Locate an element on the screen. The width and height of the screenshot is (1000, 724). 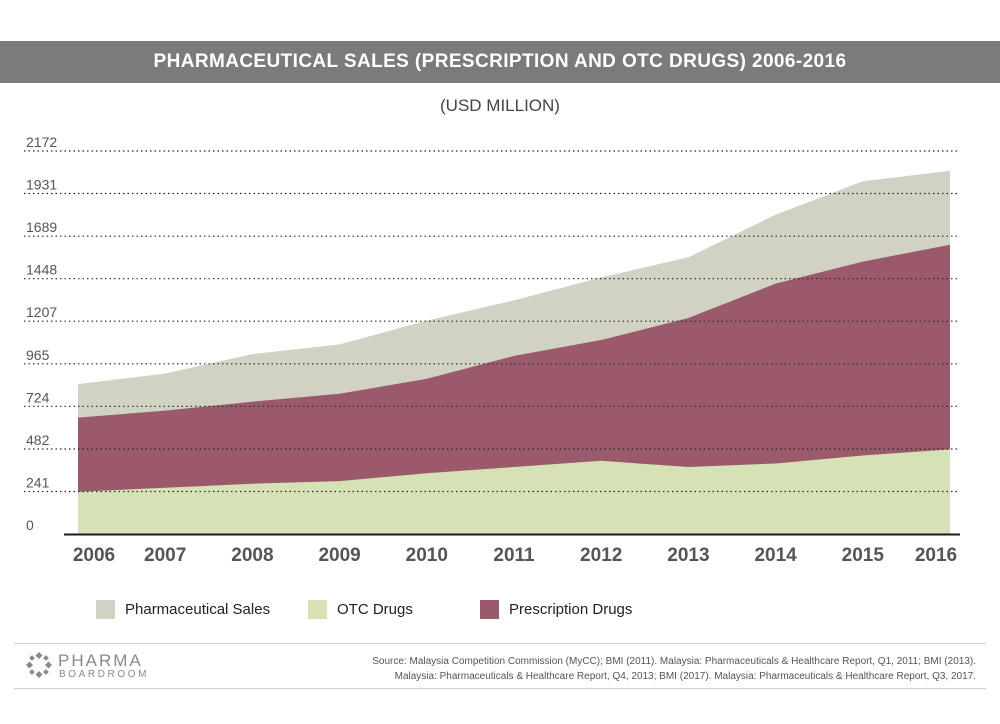
y-tick-label: 1207 is located at coordinates (41, 312).